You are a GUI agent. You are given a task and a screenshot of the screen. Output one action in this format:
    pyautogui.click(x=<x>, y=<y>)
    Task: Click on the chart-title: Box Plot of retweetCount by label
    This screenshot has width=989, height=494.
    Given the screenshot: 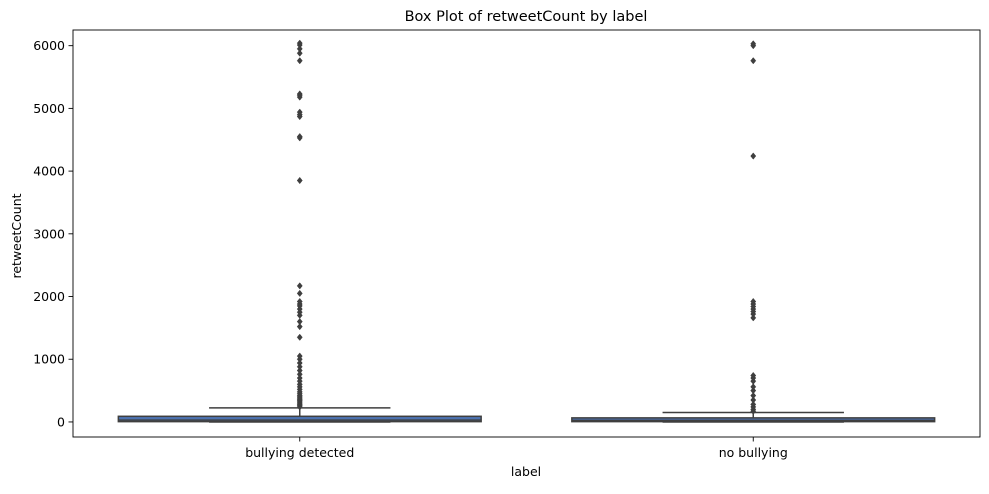 What is the action you would take?
    pyautogui.click(x=526, y=17)
    